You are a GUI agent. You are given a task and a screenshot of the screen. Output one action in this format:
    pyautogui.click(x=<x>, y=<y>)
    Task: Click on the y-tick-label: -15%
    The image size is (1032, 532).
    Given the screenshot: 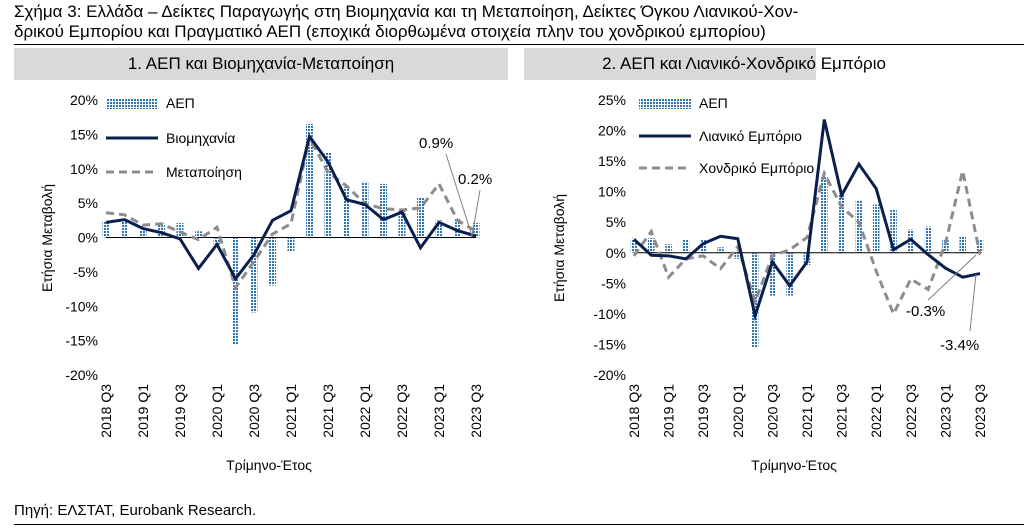 What is the action you would take?
    pyautogui.click(x=609, y=344)
    